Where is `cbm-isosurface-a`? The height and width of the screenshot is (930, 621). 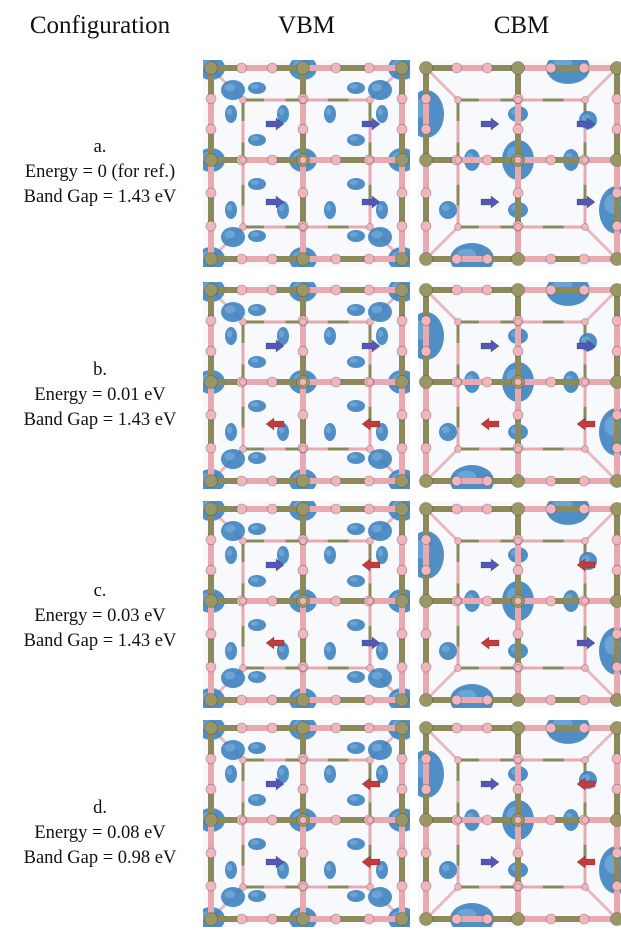 cbm-isosurface-a is located at coordinates (519, 163).